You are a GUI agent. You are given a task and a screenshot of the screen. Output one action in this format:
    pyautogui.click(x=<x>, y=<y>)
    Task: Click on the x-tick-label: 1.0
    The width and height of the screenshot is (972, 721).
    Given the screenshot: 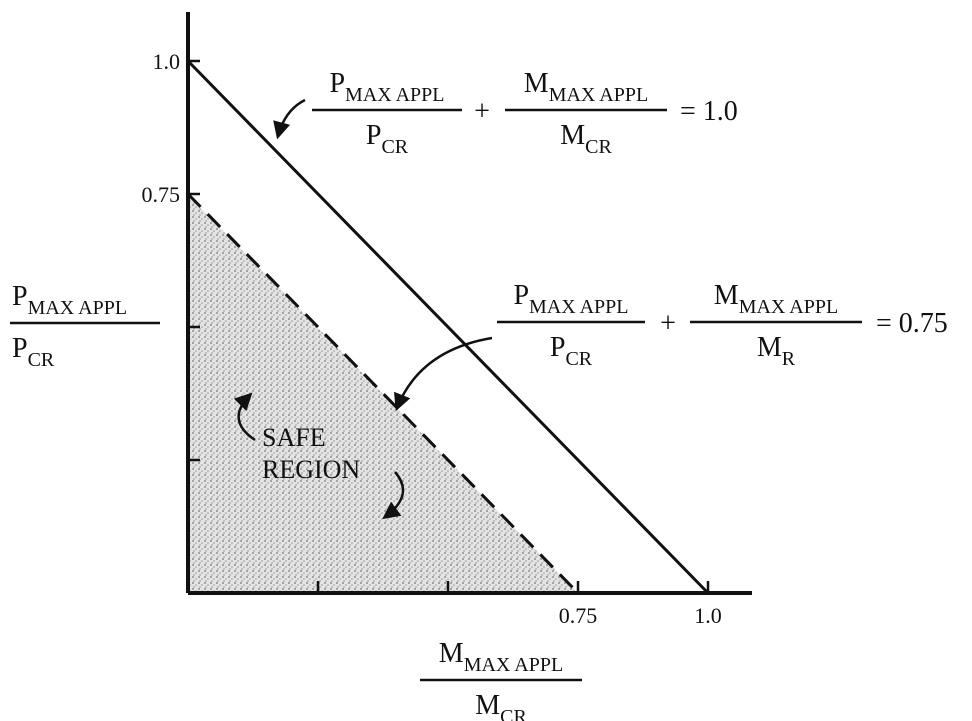 What is the action you would take?
    pyautogui.click(x=708, y=615)
    